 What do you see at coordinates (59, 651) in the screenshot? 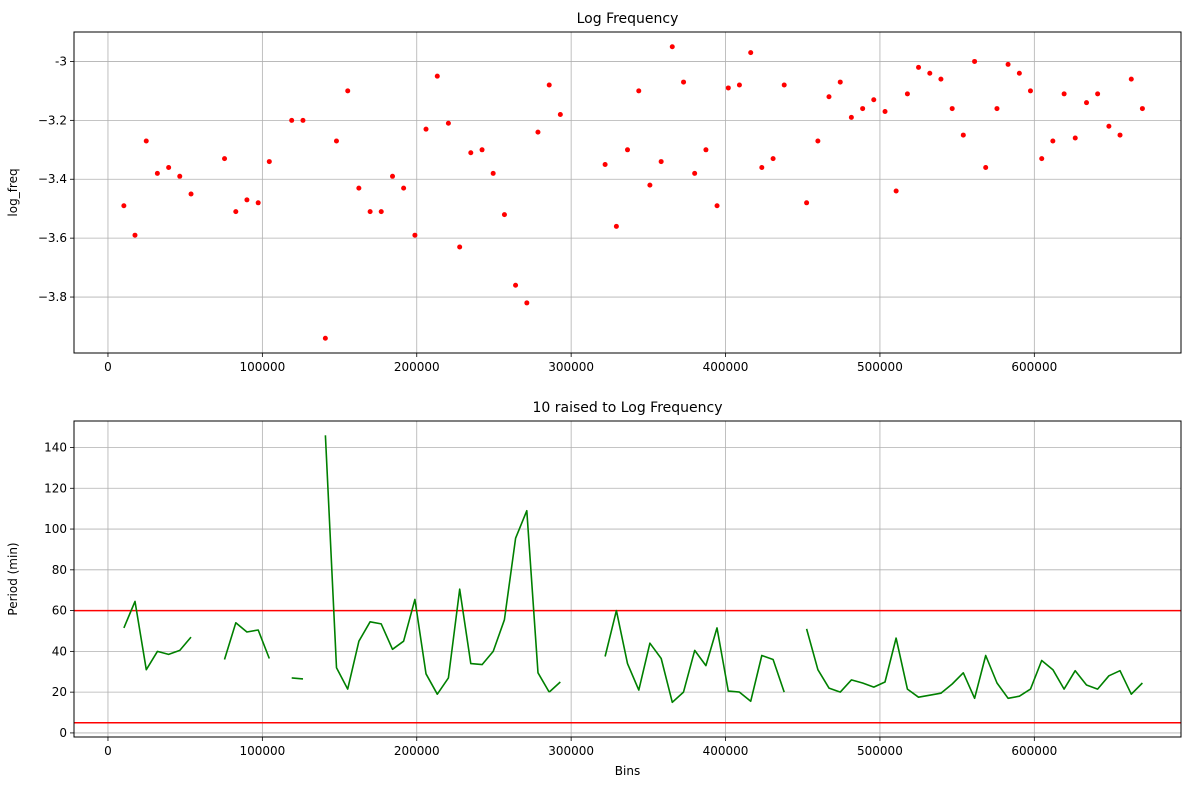
I see `y-tick-label: 40` at bounding box center [59, 651].